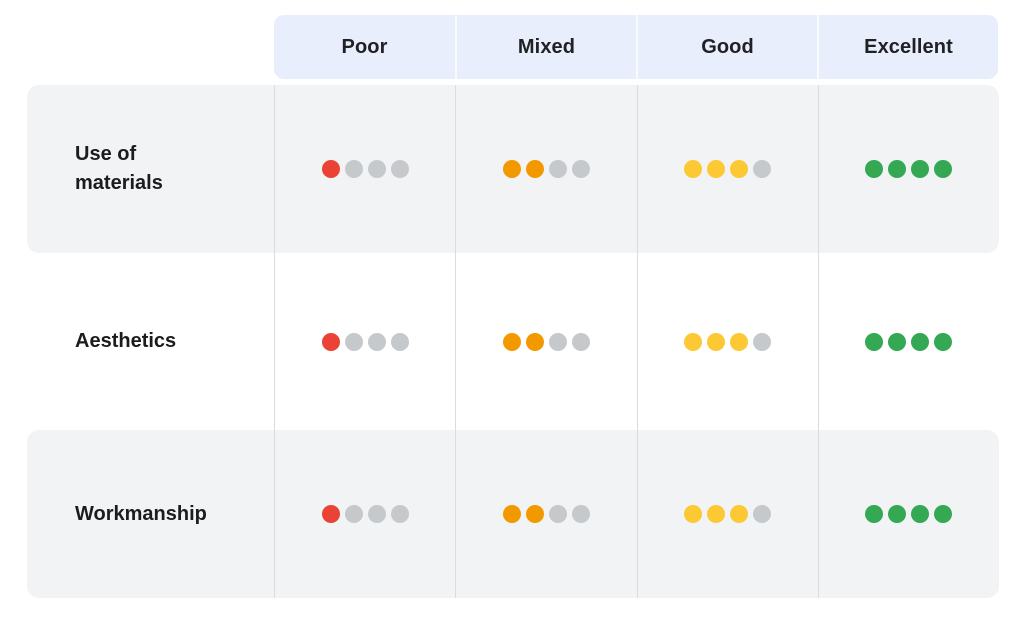 This screenshot has width=1024, height=631. What do you see at coordinates (119, 168) in the screenshot?
I see `row-label: Use of materials` at bounding box center [119, 168].